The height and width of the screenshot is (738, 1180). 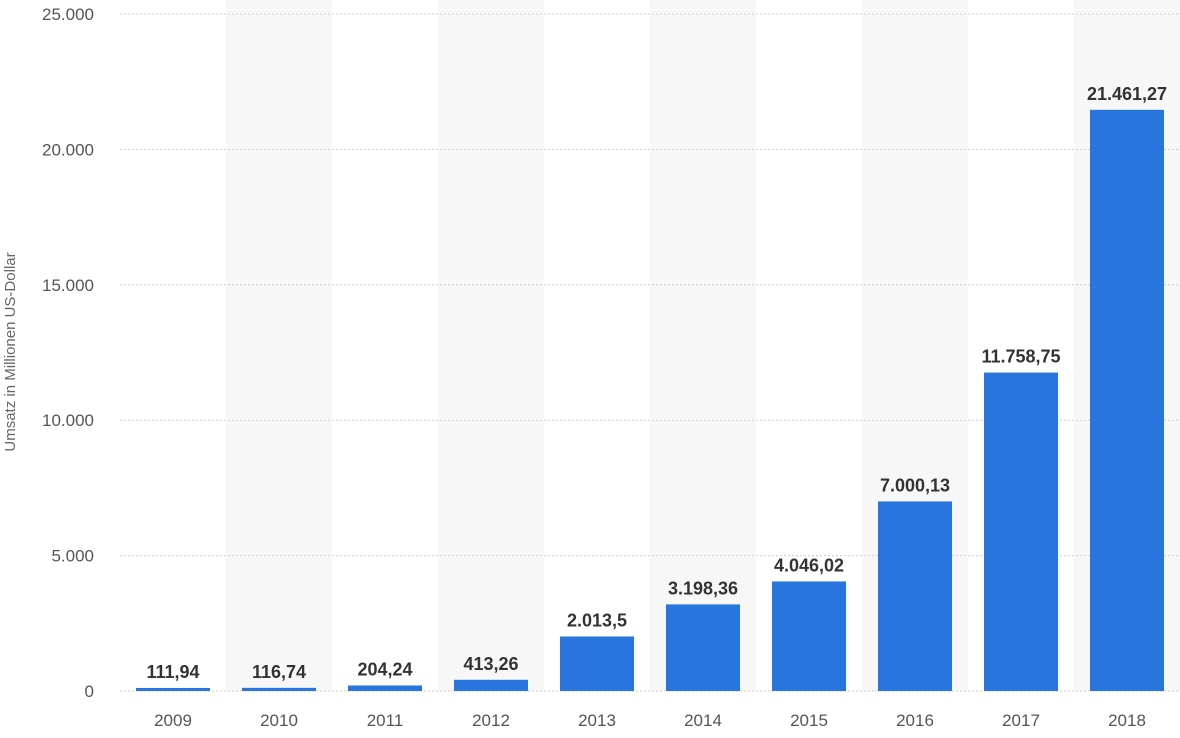 I want to click on y-axis-ticks: 0 5.000 10.000 15.000 20.000 25.000, so click(x=68, y=353).